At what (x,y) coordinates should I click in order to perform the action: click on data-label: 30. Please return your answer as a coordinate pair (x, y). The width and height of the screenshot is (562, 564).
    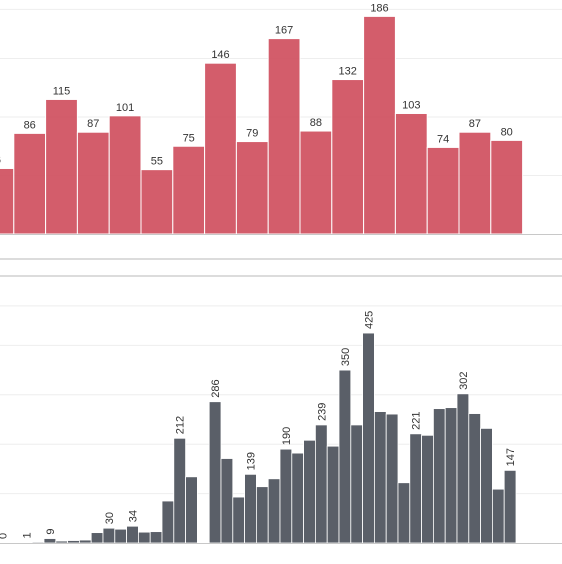
    Looking at the image, I should click on (110, 518).